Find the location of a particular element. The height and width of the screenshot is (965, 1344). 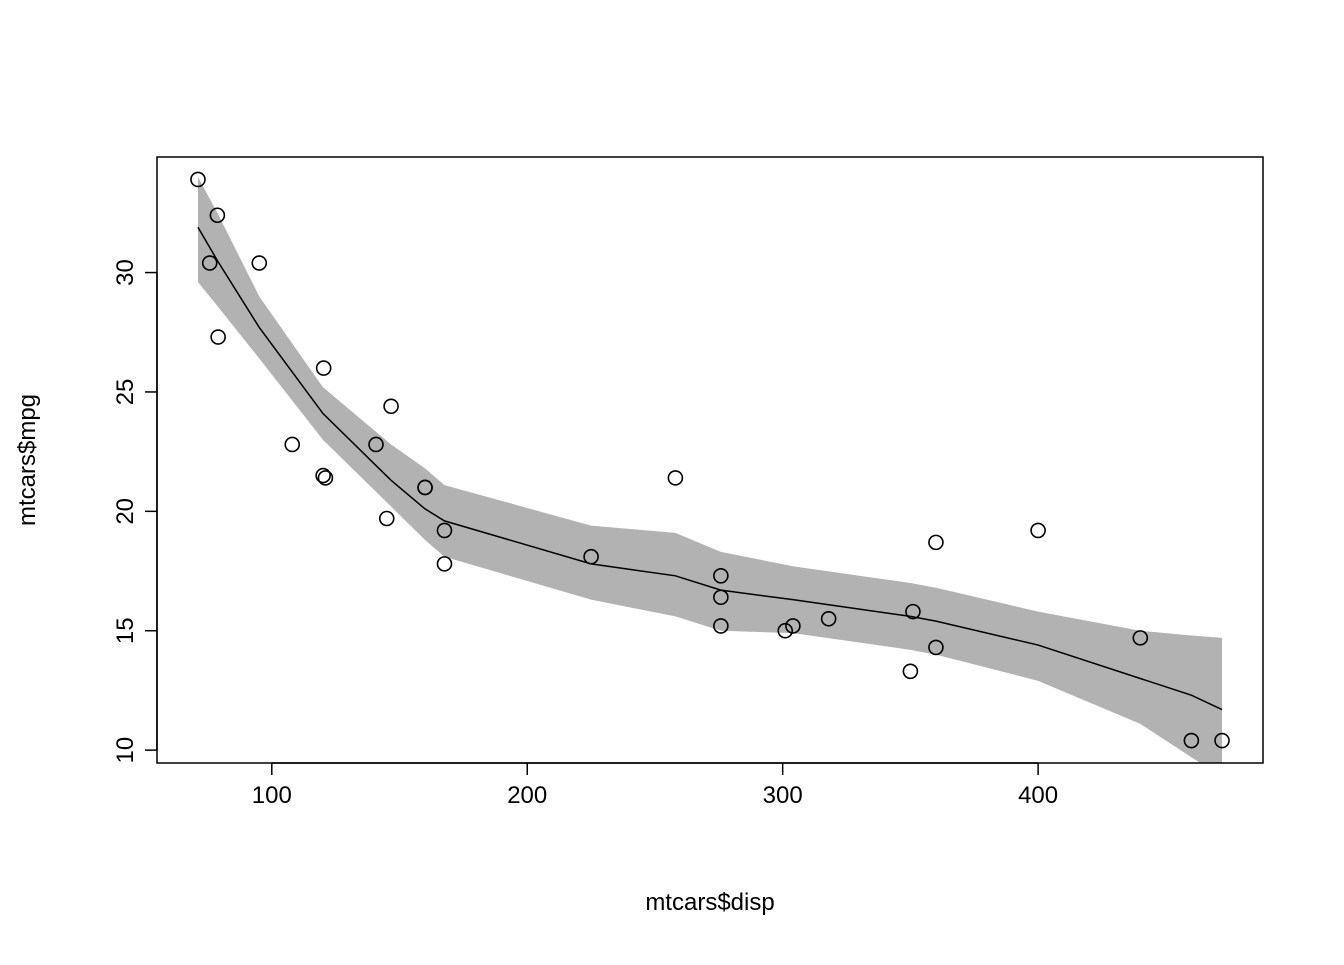

y-tick-label: 10 is located at coordinates (125, 750).